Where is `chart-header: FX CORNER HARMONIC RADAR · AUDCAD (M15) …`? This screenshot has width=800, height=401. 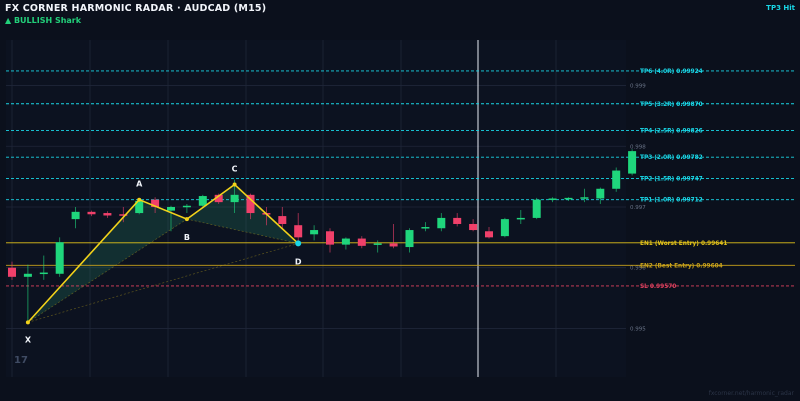 chart-header: FX CORNER HARMONIC RADAR · AUDCAD (M15) … is located at coordinates (400, 15).